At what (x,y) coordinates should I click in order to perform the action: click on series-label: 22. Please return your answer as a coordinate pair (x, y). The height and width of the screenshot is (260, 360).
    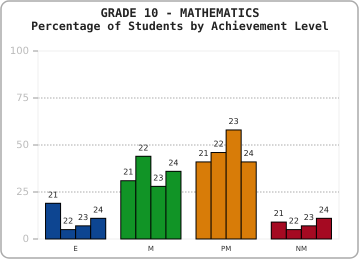
    Looking at the image, I should click on (68, 221).